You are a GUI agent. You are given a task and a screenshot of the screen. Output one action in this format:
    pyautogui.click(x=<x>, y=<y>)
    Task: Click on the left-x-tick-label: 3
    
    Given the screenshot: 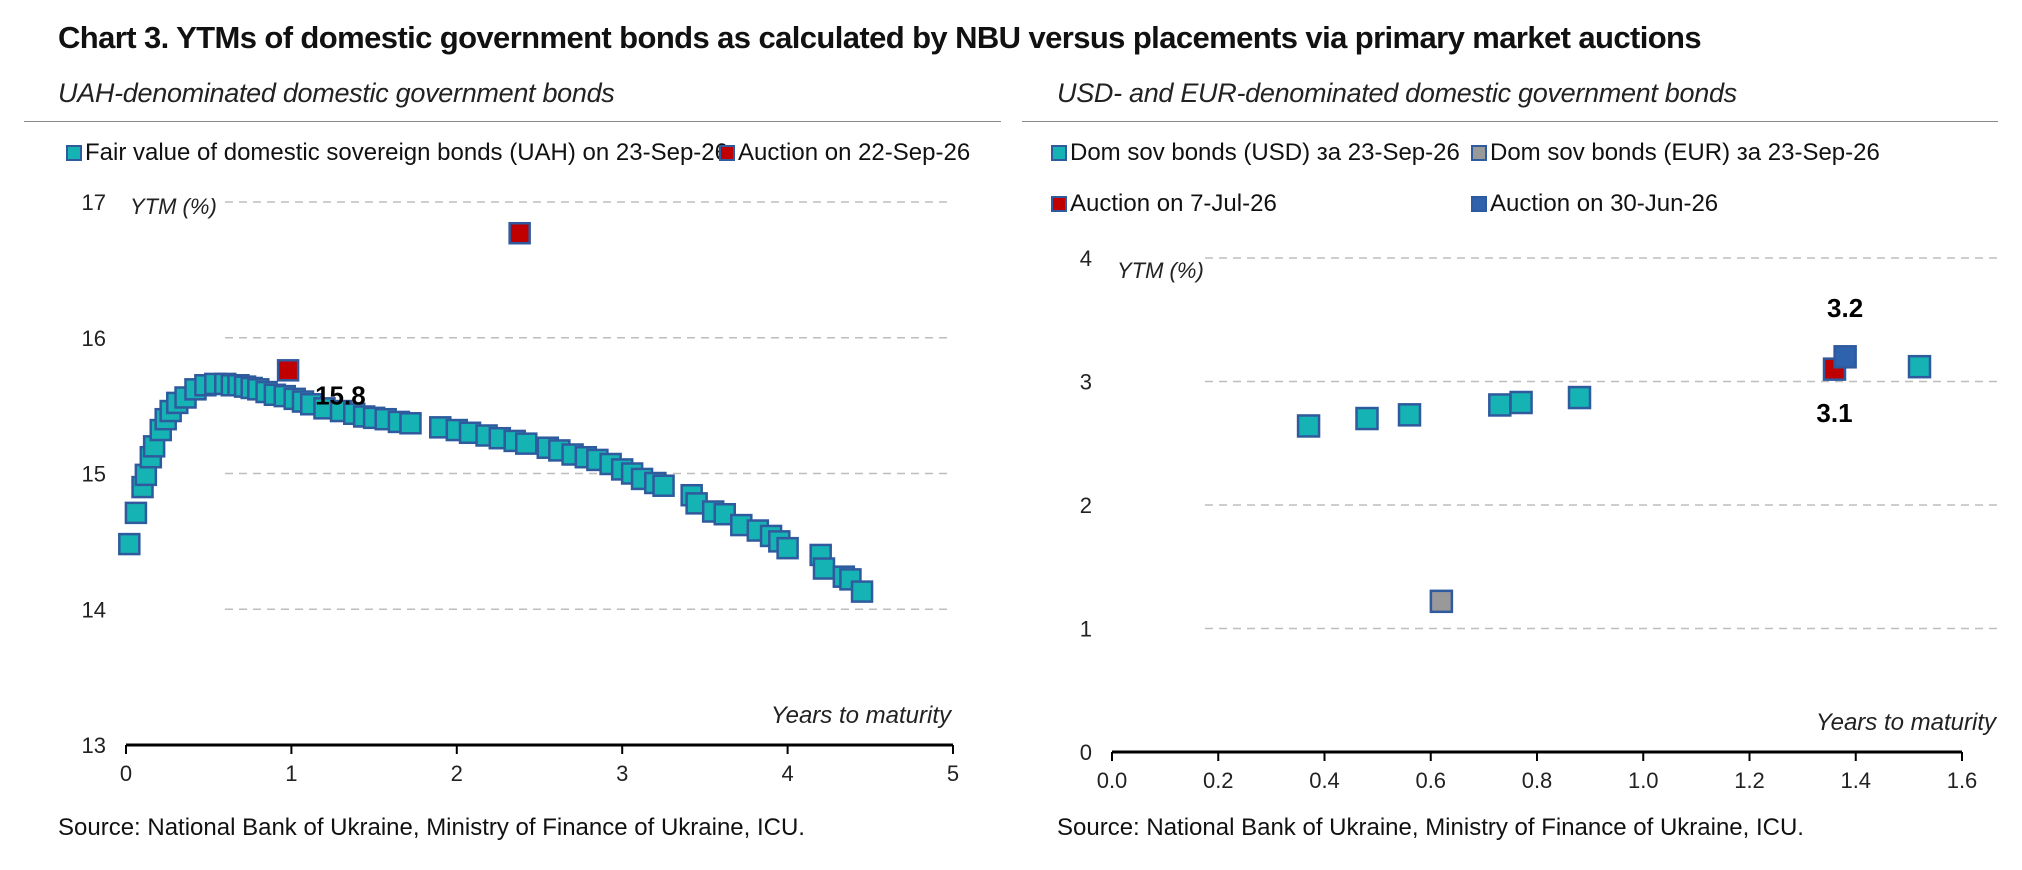 What is the action you would take?
    pyautogui.click(x=622, y=773)
    